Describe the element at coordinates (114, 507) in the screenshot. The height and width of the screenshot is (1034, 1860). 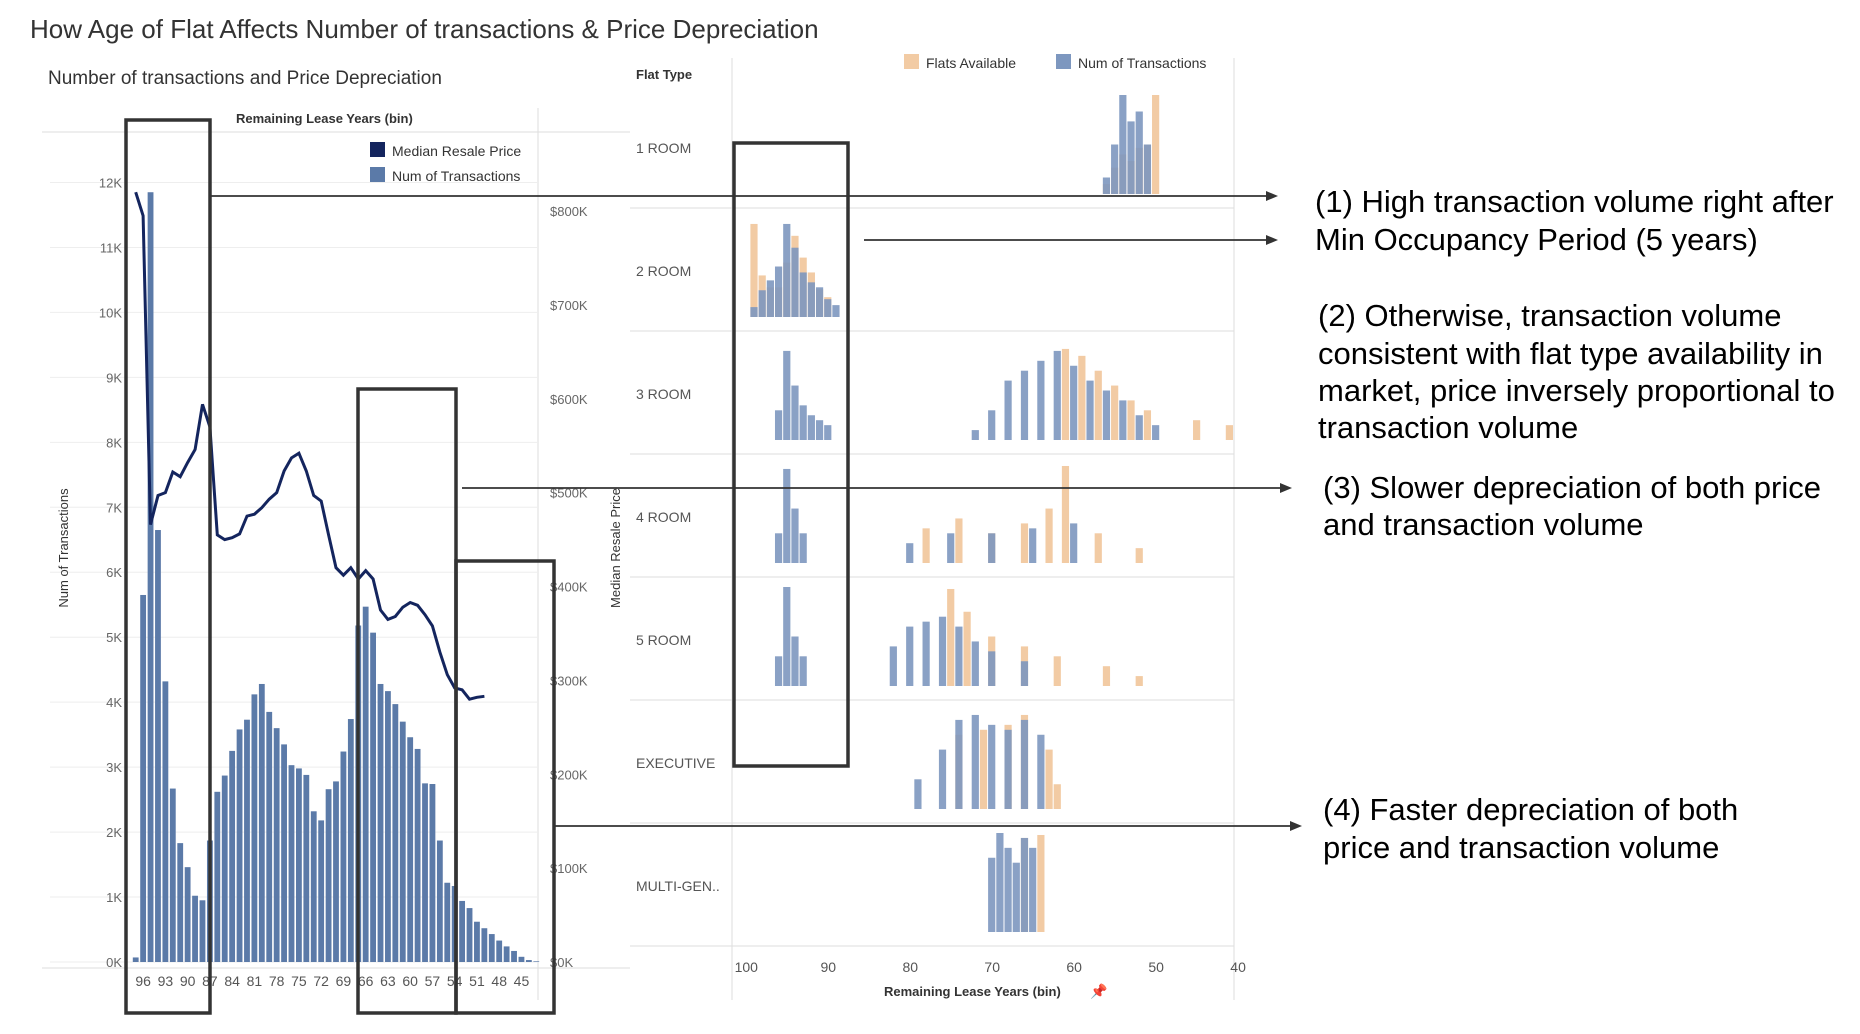
I see `y-tick-label: 7K` at that location.